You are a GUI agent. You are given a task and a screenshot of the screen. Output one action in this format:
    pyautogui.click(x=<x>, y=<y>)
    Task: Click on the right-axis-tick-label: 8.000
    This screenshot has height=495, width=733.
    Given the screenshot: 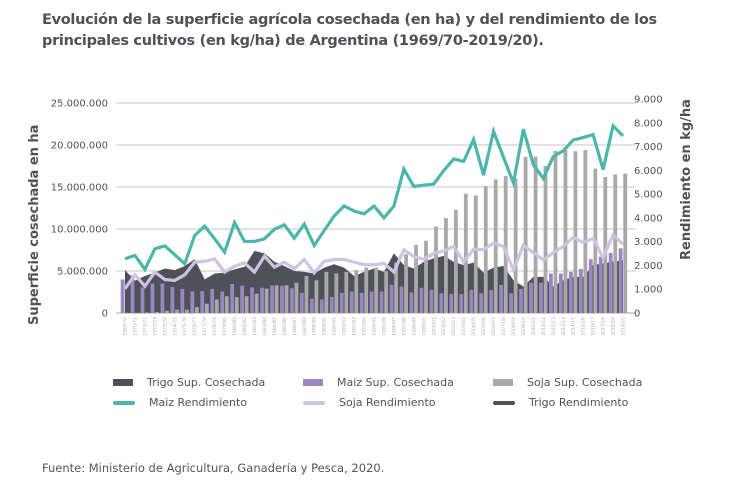 What is the action you would take?
    pyautogui.click(x=648, y=123)
    